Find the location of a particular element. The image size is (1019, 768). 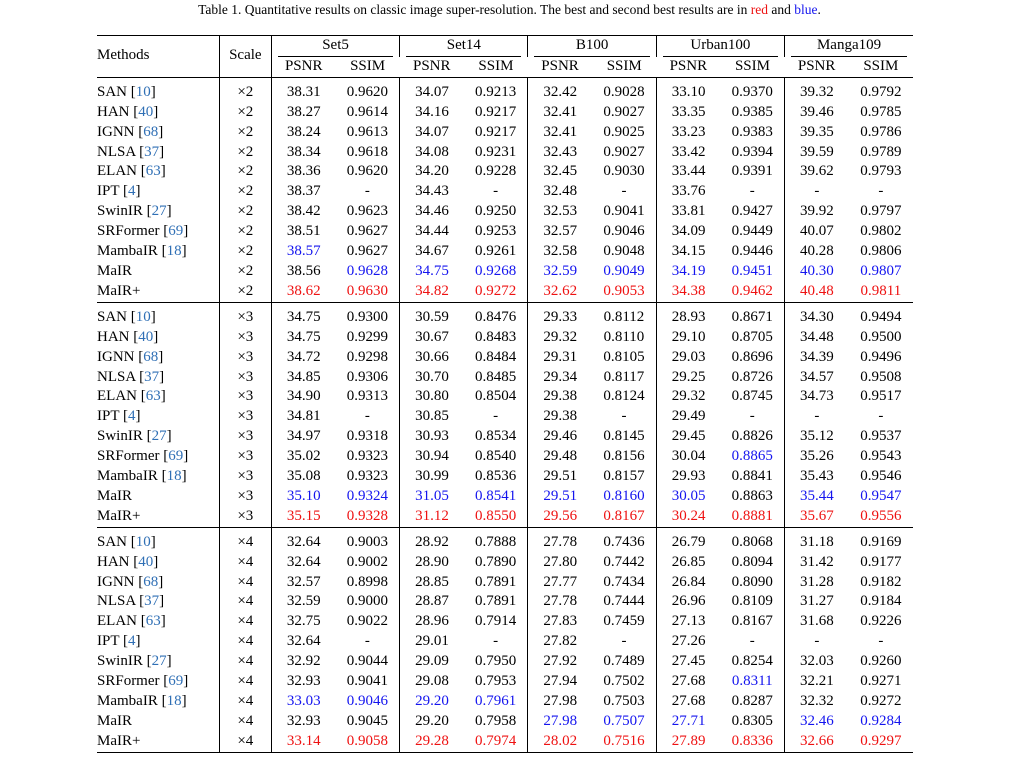

psnr-value-cell: 35.15 is located at coordinates (303, 515).